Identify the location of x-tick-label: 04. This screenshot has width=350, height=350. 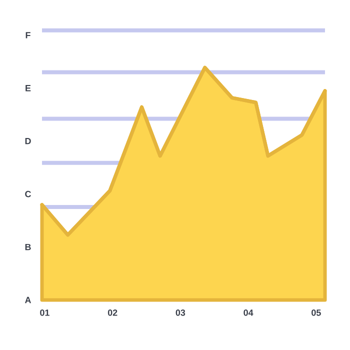
(249, 313).